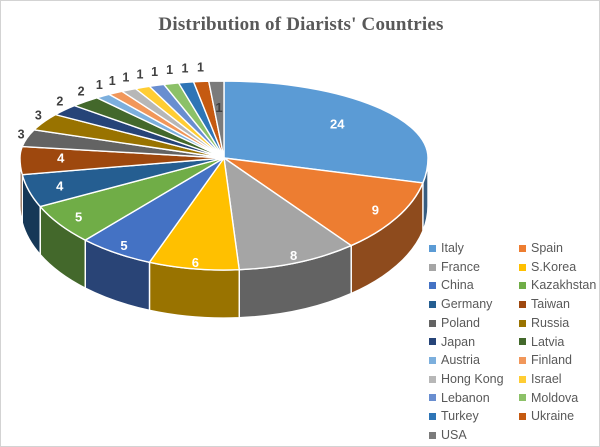  I want to click on pie-slice-spain, so click(323, 202).